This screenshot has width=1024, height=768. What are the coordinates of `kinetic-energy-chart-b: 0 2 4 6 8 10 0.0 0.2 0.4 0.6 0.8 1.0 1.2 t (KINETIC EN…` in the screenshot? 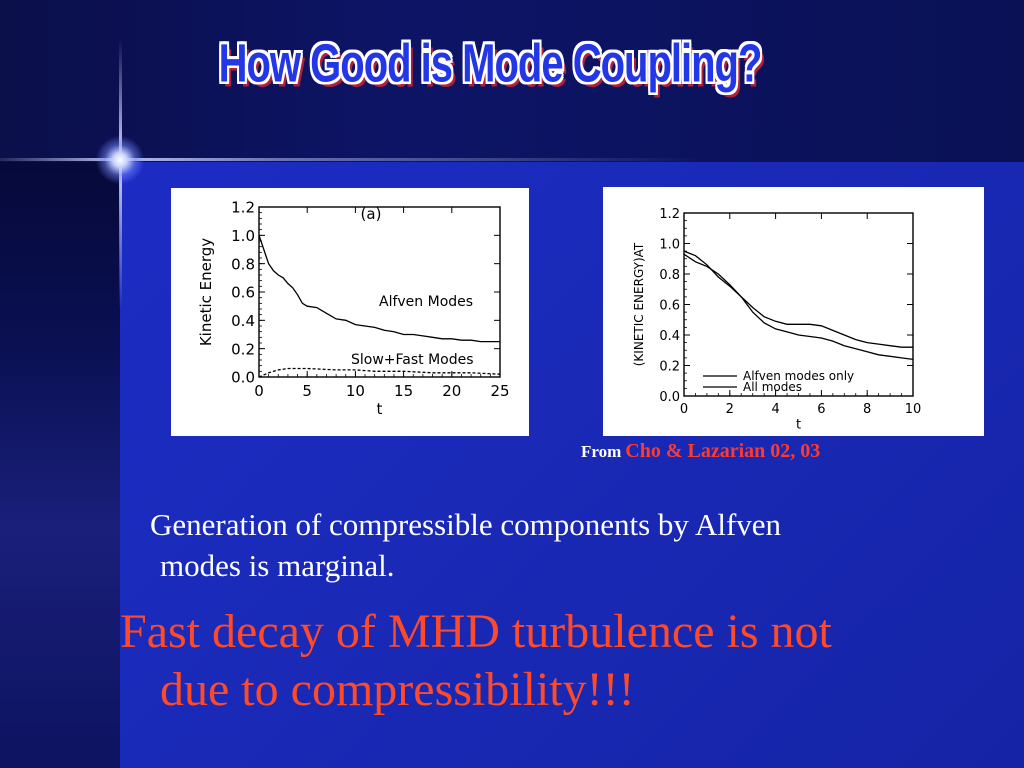 It's located at (777, 320).